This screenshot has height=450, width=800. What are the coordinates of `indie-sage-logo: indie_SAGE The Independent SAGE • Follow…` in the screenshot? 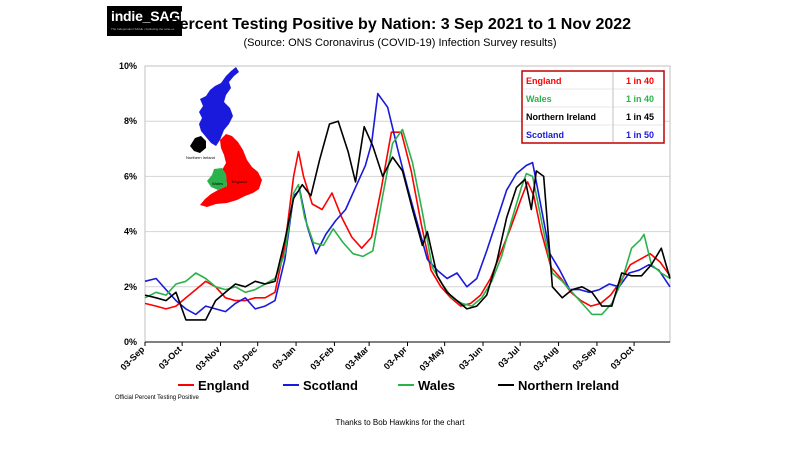 It's located at (148, 21).